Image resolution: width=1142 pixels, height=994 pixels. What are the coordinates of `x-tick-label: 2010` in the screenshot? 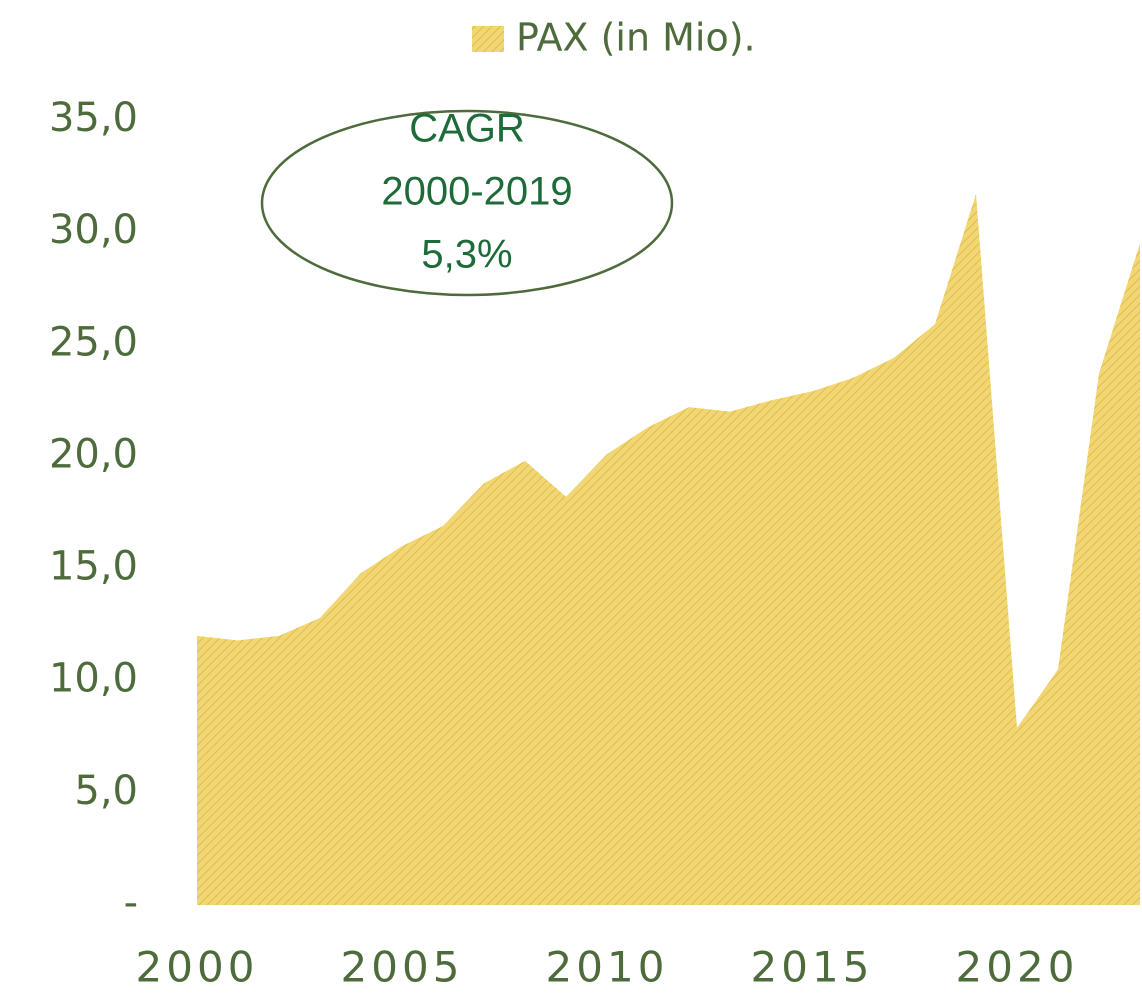 It's located at (607, 967).